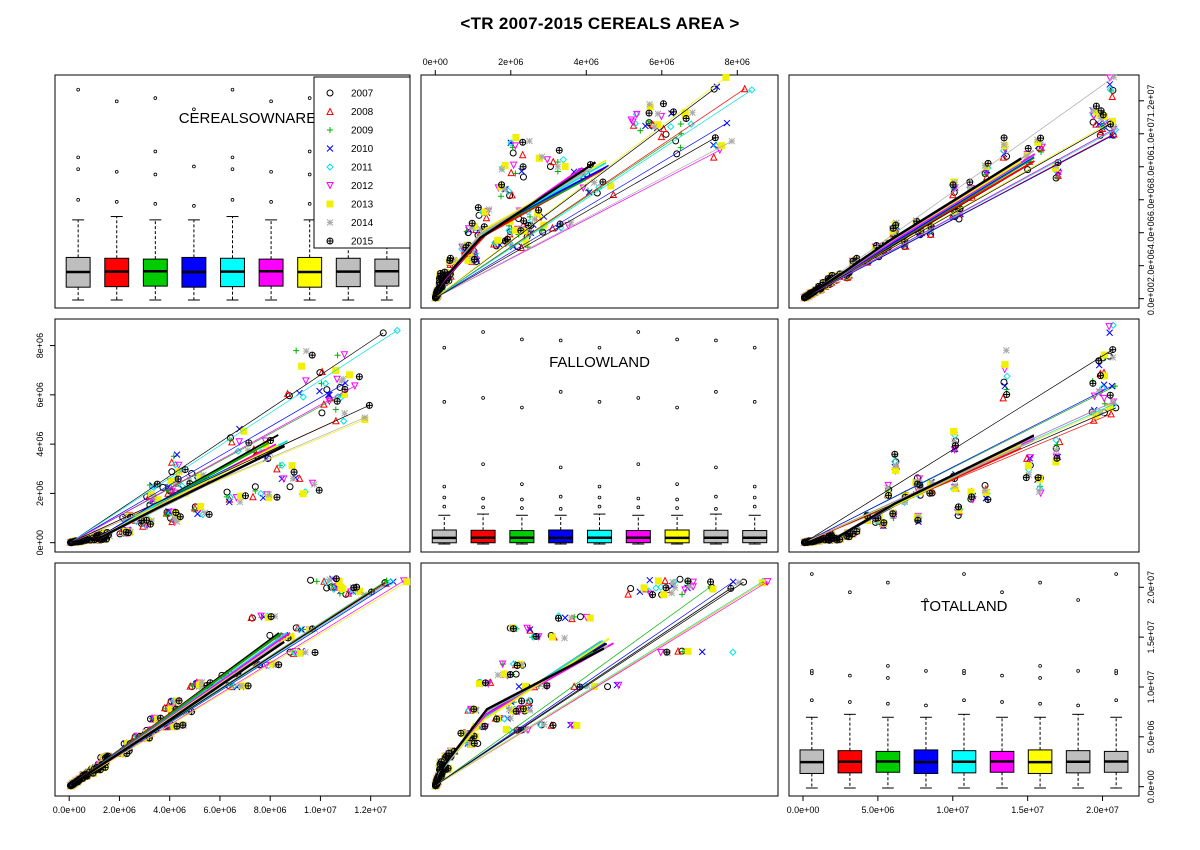 The width and height of the screenshot is (1200, 850). I want to click on y-tick-label-fallowland-2: 4e+06, so click(40, 443).